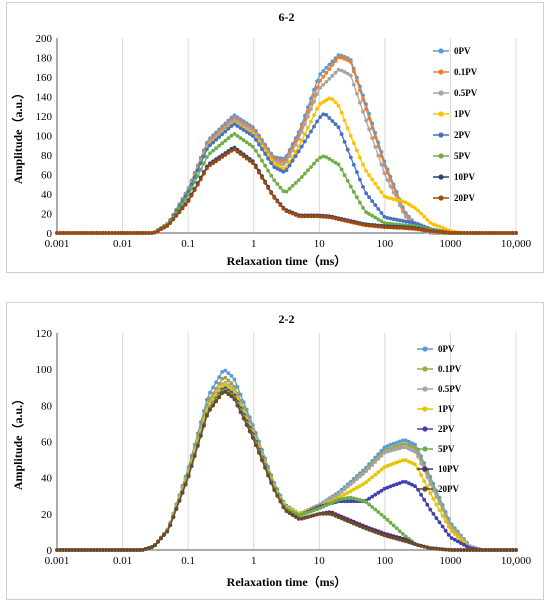  Describe the element at coordinates (47, 156) in the screenshot. I see `y-tick-label: 80` at that location.